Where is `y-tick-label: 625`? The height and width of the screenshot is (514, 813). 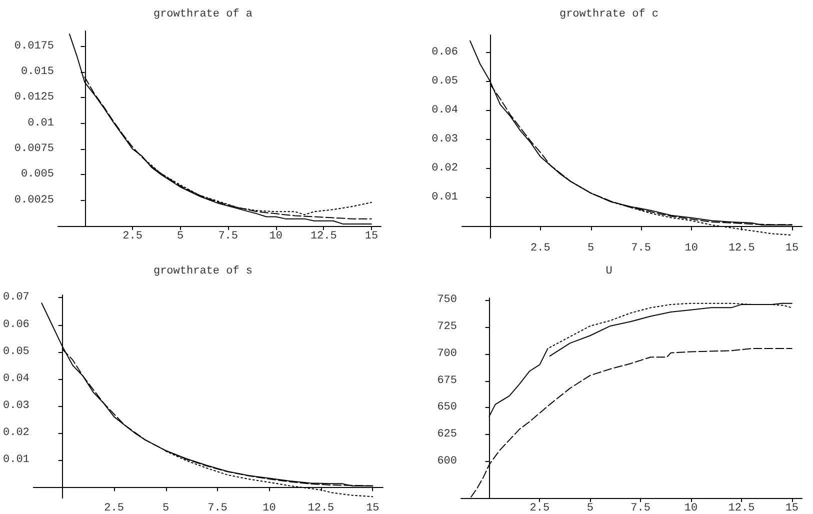 y-tick-label: 625 is located at coordinates (447, 434).